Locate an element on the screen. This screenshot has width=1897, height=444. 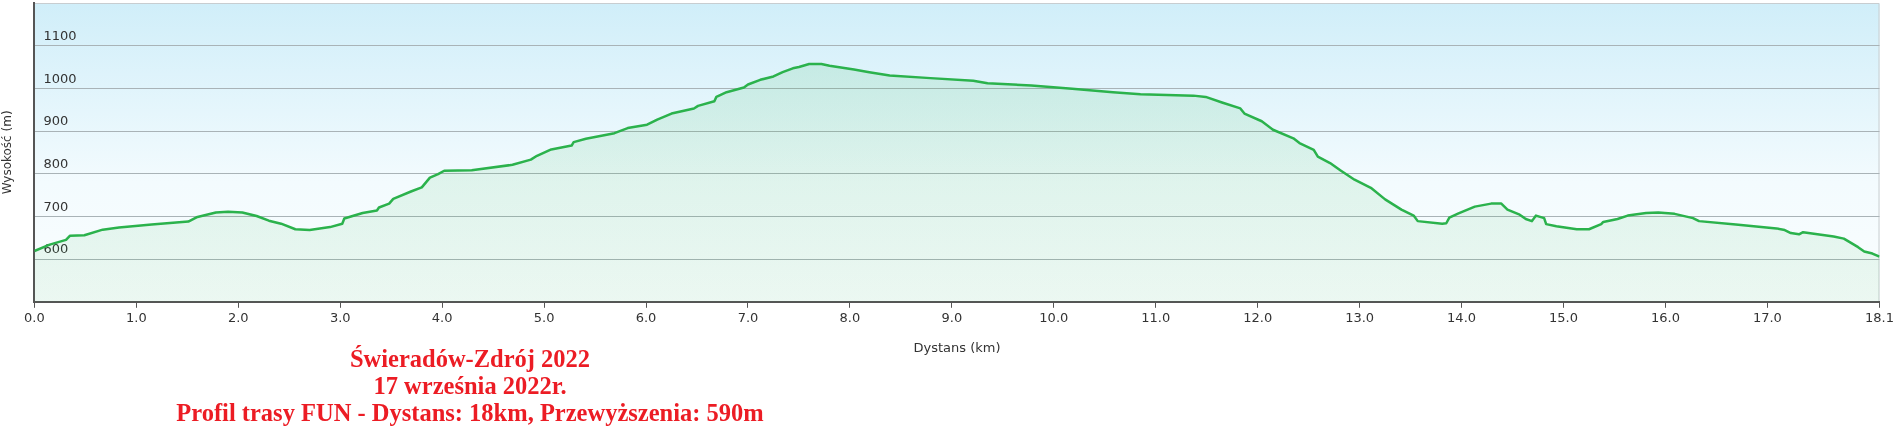
x-tick-label: 17.0 is located at coordinates (1767, 317).